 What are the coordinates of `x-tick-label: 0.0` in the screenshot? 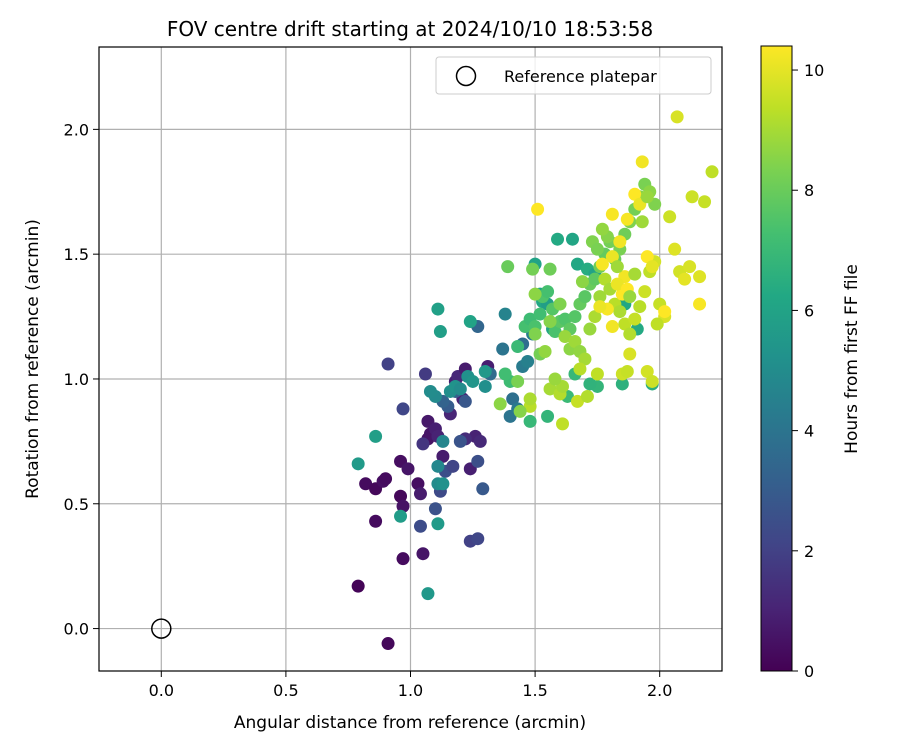 It's located at (161, 690).